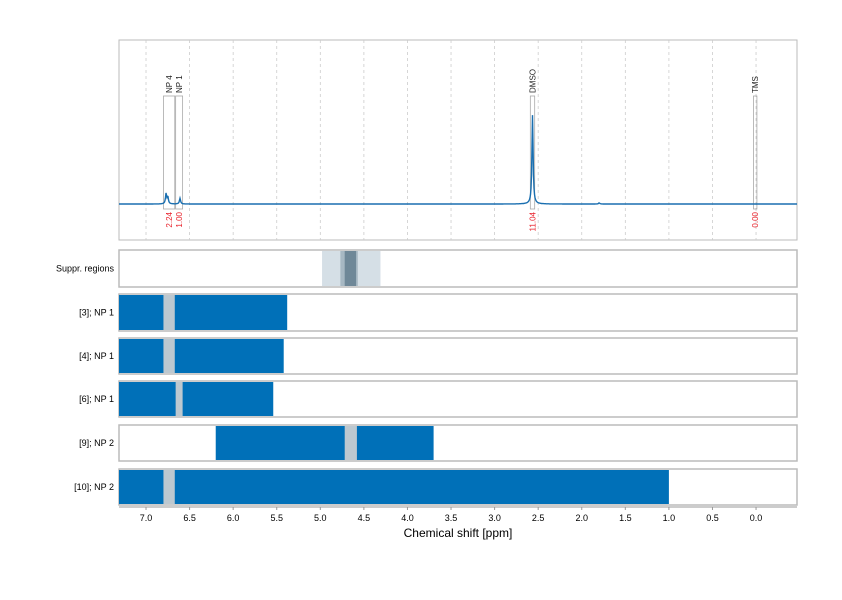  Describe the element at coordinates (581, 518) in the screenshot. I see `tick-label: 2.0` at that location.